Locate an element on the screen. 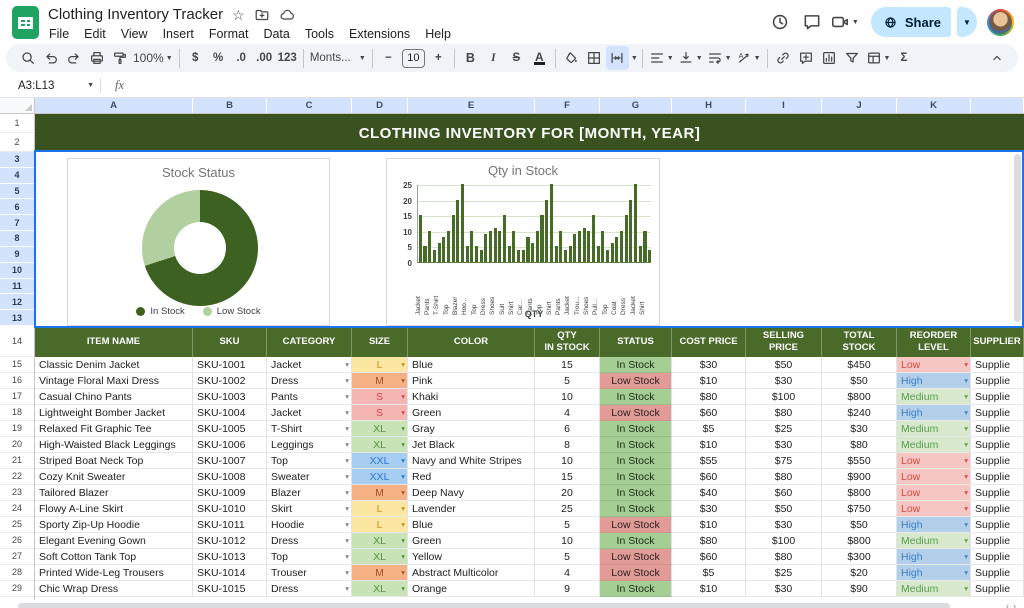 Image resolution: width=1024 pixels, height=608 pixels. row-header-19: 19 is located at coordinates (17, 429).